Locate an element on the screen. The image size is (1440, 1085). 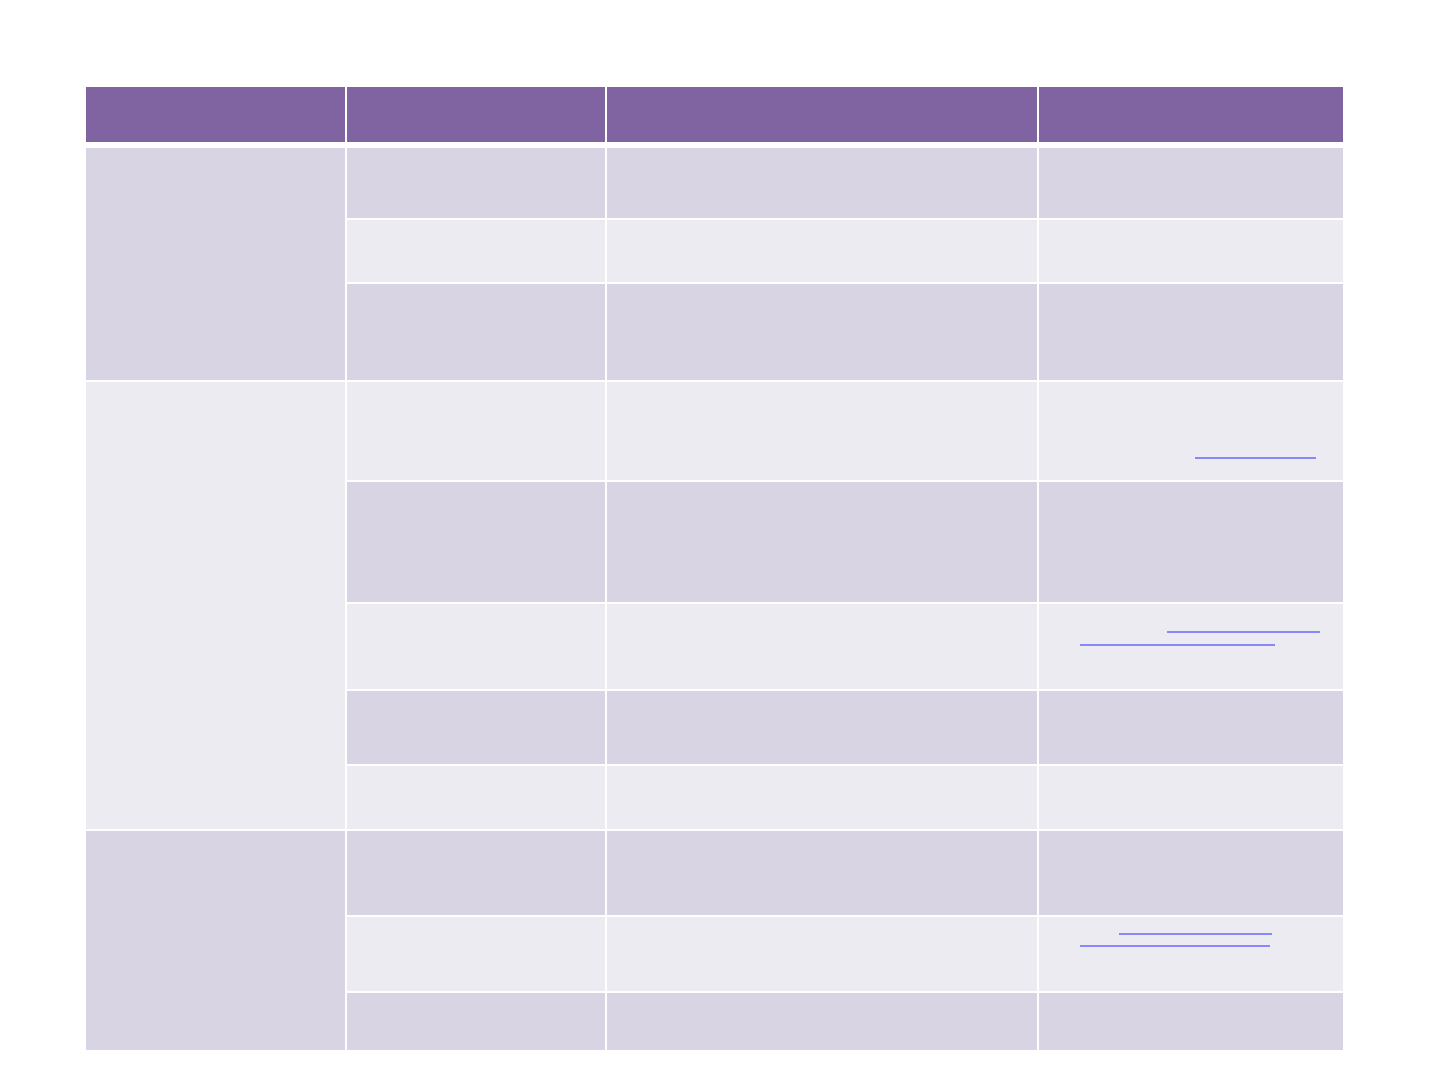
header-row is located at coordinates (714, 114).